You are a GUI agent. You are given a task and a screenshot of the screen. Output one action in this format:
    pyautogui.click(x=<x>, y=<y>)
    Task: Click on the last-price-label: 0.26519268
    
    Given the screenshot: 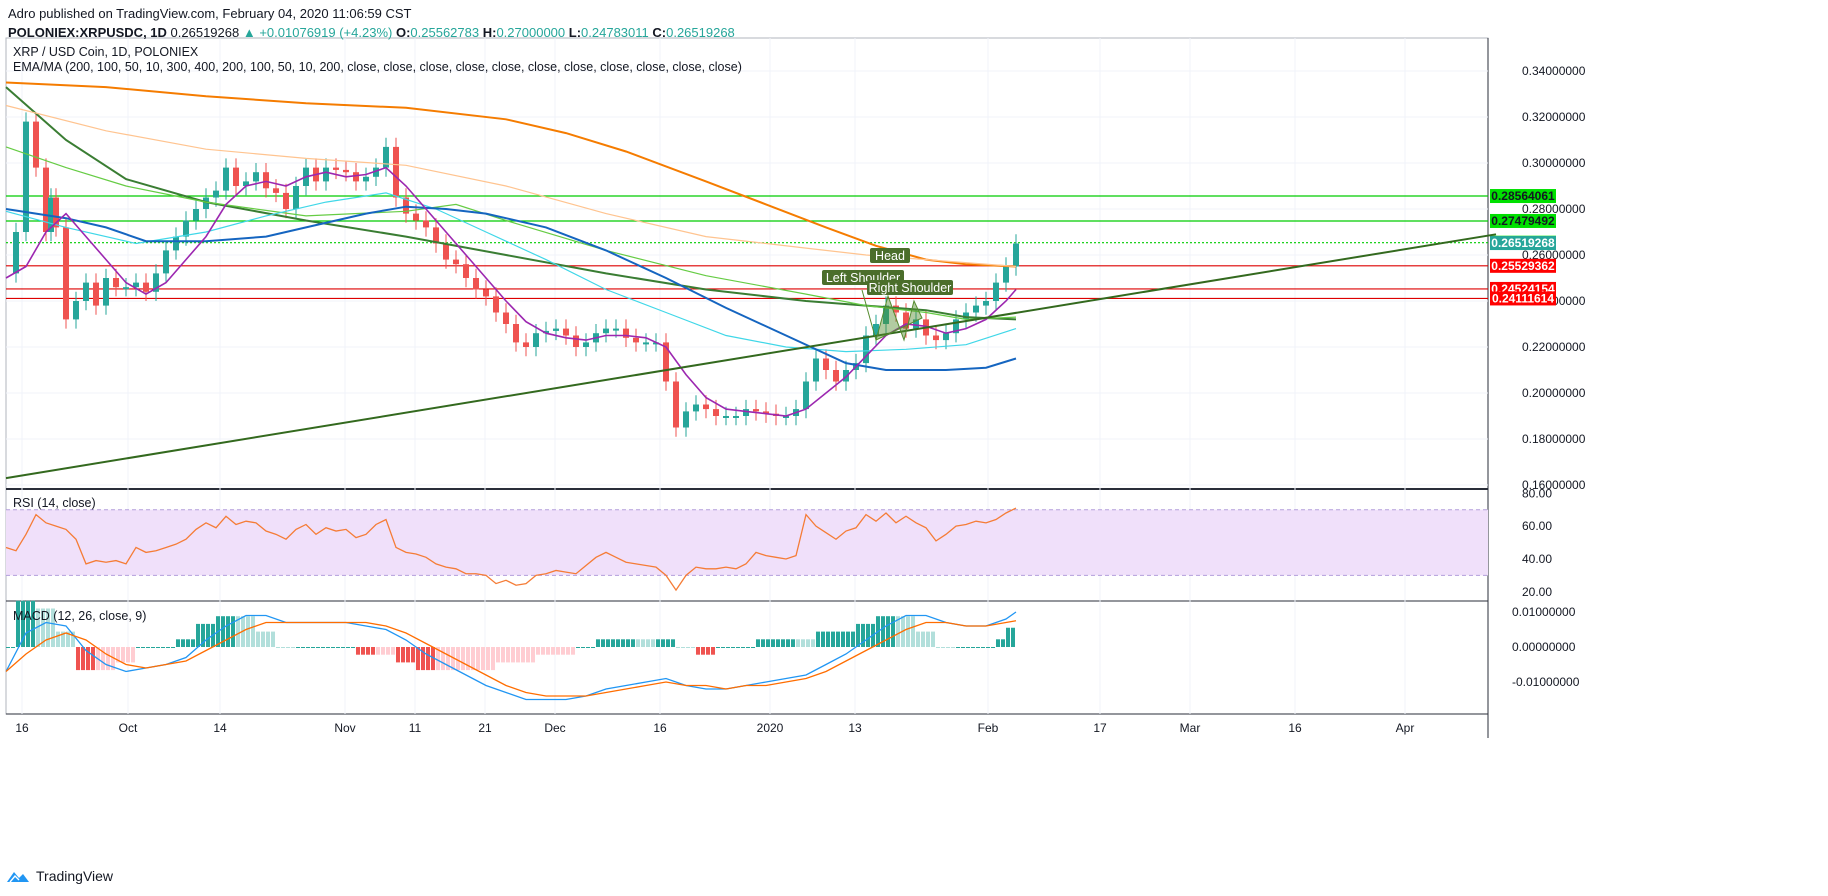 What is the action you would take?
    pyautogui.click(x=1523, y=243)
    